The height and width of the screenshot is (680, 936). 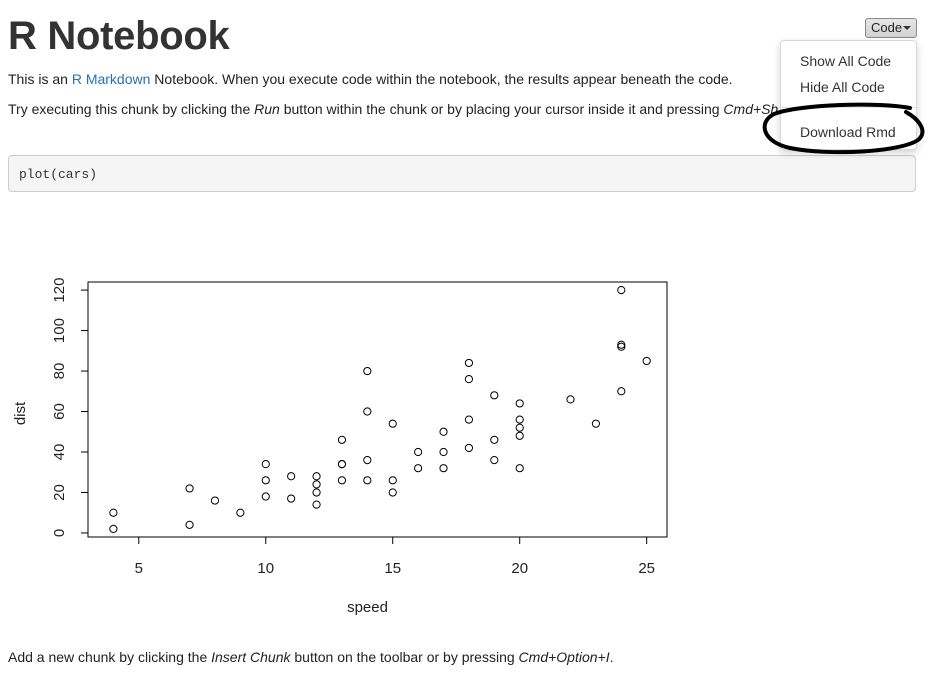 What do you see at coordinates (251, 657) in the screenshot?
I see `insert-chunk-word: Insert Chunk` at bounding box center [251, 657].